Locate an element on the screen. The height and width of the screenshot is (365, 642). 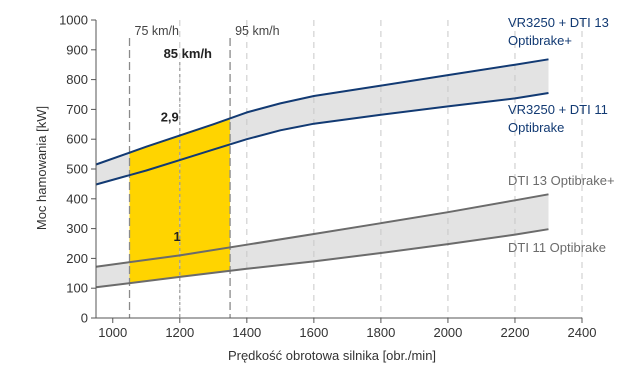
y-axis-title: Moc hamowania [kW] is located at coordinates (41, 168).